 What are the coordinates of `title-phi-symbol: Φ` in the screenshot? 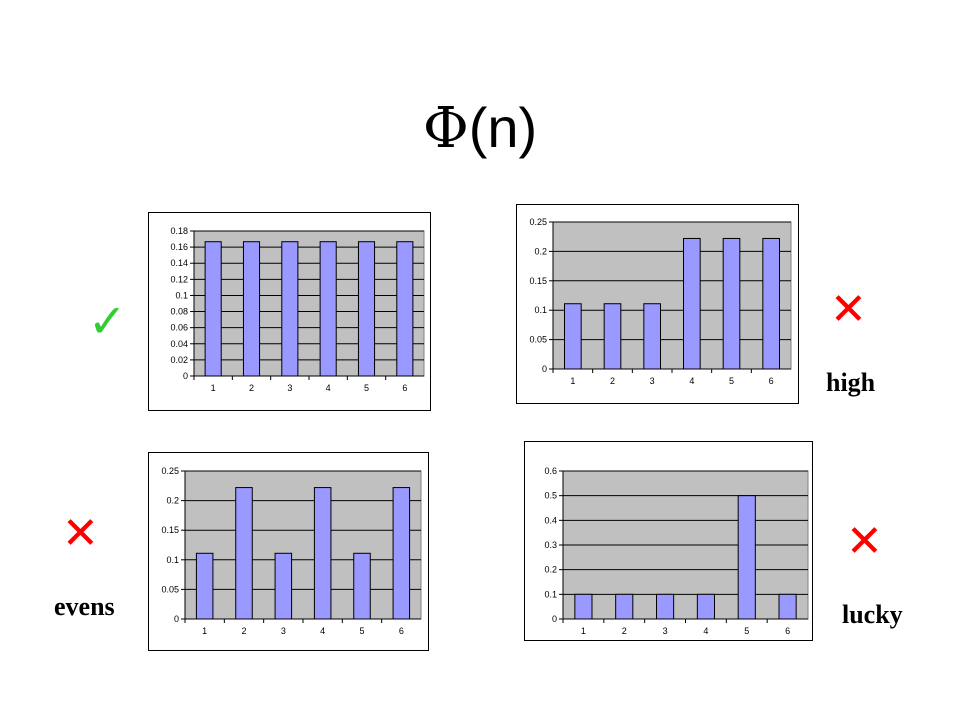 It's located at (445, 128).